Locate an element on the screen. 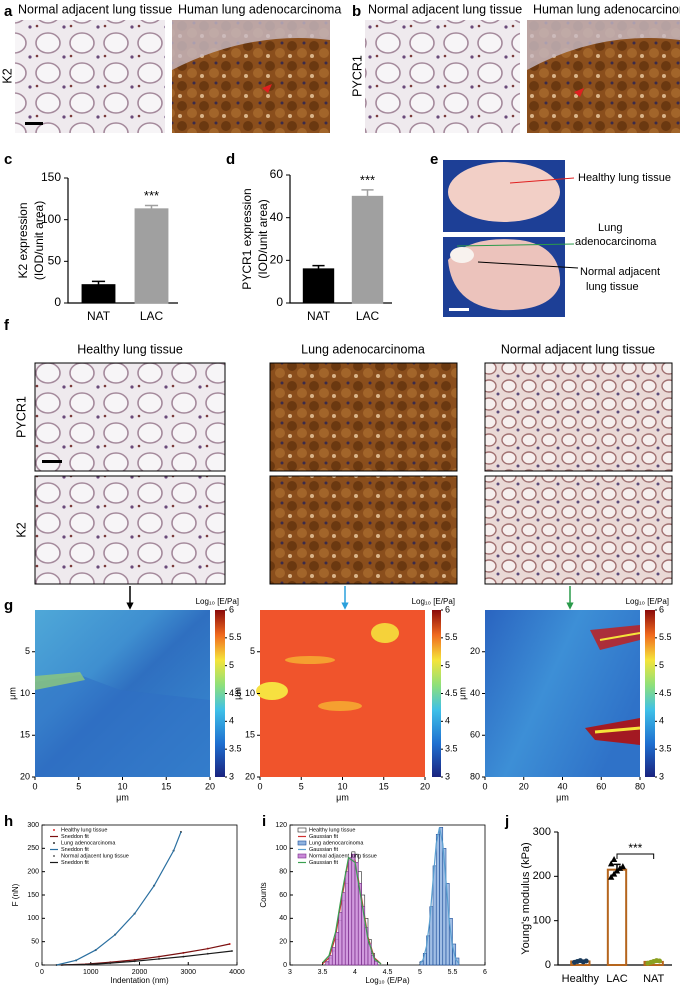 The image size is (680, 985). photo-label: Healthy lung tissue is located at coordinates (624, 178).